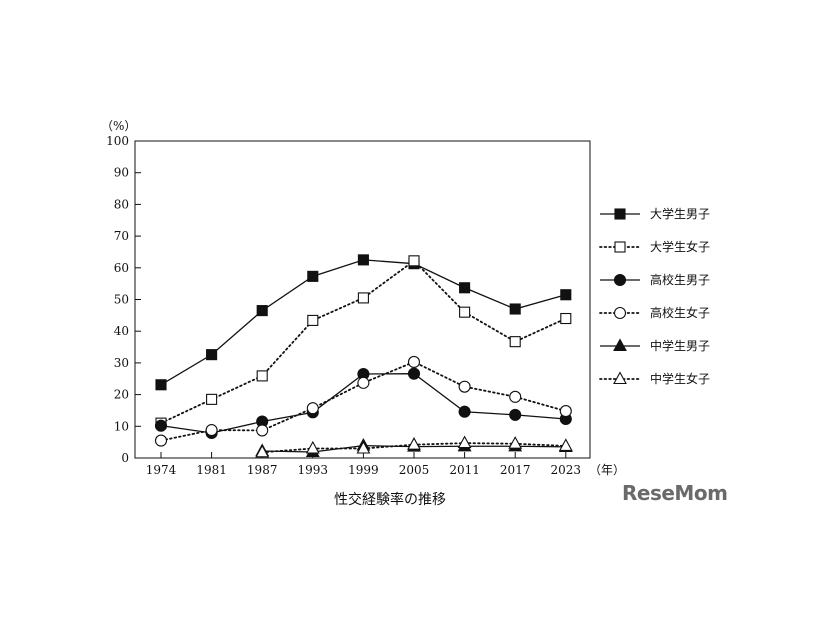 Image resolution: width=826 pixels, height=620 pixels. I want to click on legend-item: 中学生男子, so click(655, 345).